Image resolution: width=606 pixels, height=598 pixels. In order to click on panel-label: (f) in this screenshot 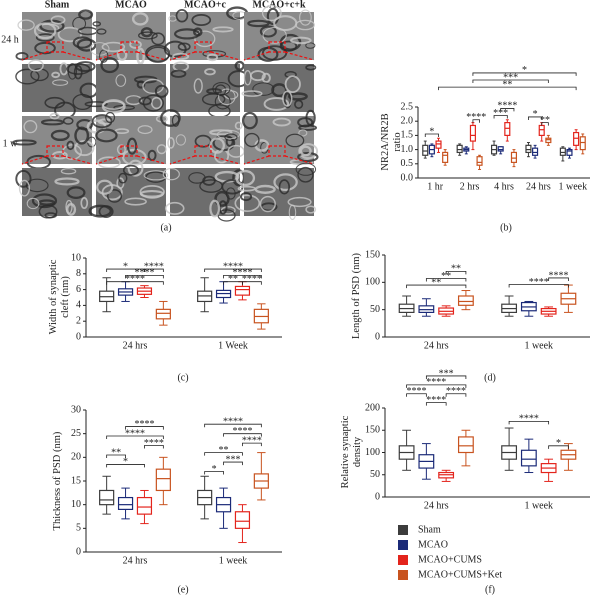, I will do `click(490, 589)`.